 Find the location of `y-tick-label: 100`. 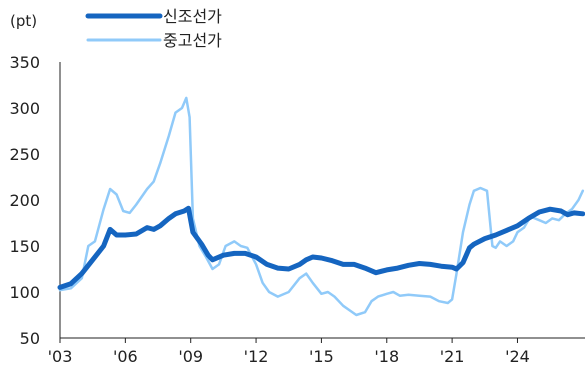

y-tick-label: 100 is located at coordinates (24, 292).